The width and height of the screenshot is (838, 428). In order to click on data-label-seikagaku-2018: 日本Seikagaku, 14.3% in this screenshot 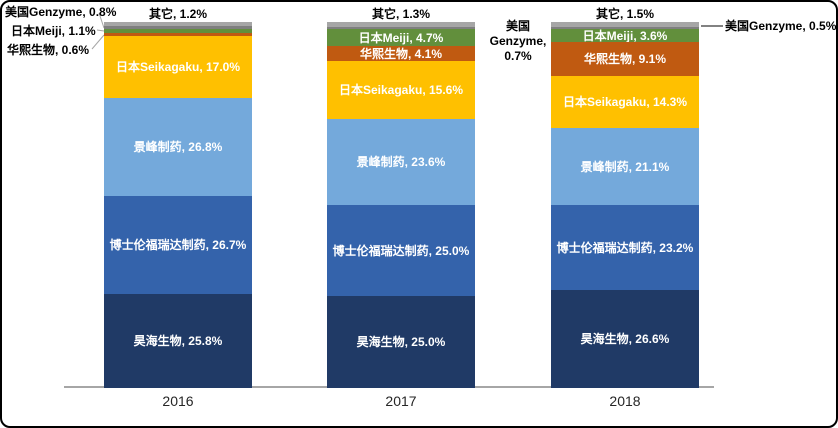, I will do `click(625, 101)`.